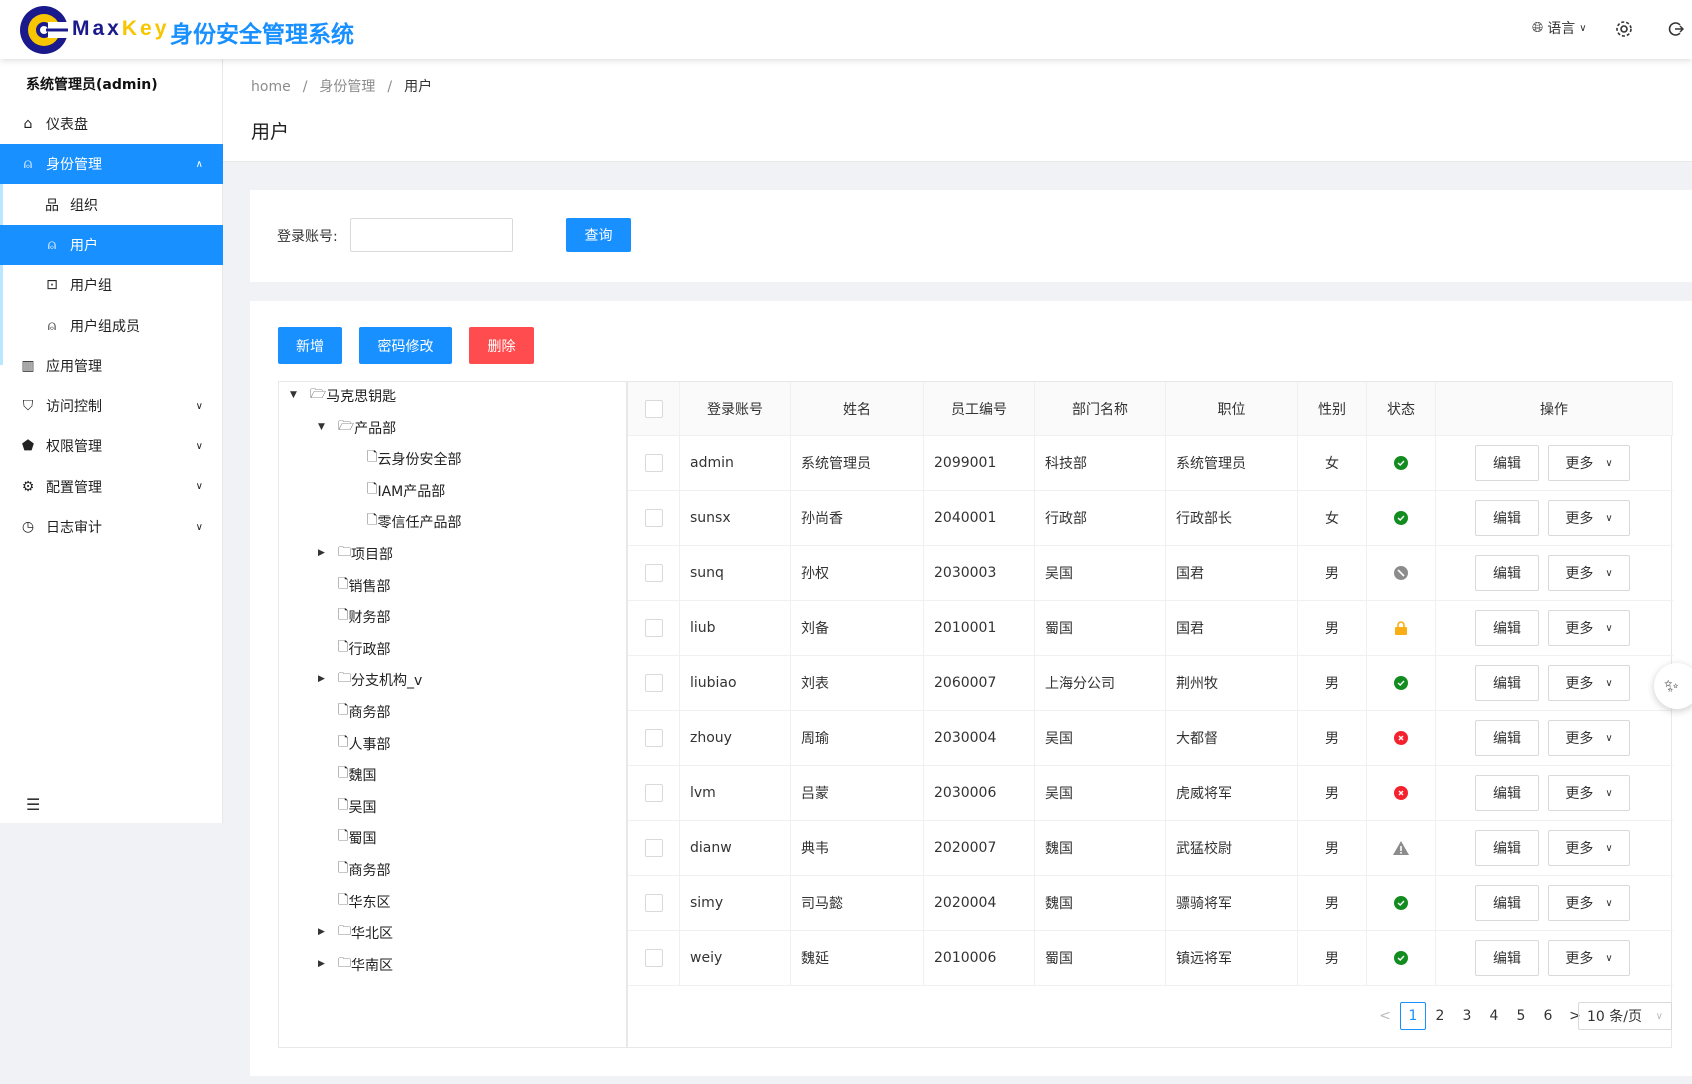 This screenshot has height=1084, width=1692. Describe the element at coordinates (1625, 1016) in the screenshot. I see `page-size-select: 10 条/页 ∨` at that location.